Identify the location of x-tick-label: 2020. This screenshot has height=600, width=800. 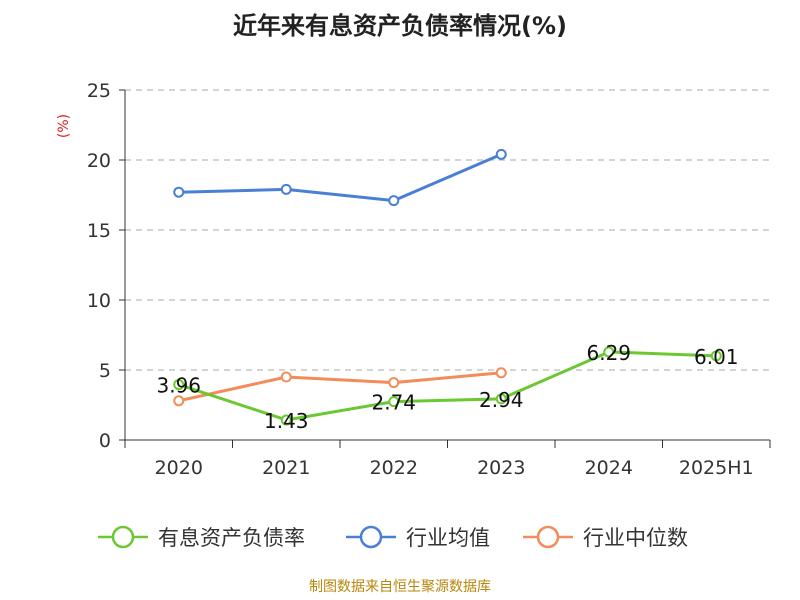
(179, 468).